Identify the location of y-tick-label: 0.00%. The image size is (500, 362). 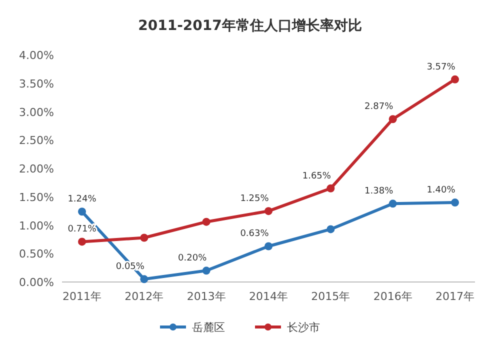
(36, 282).